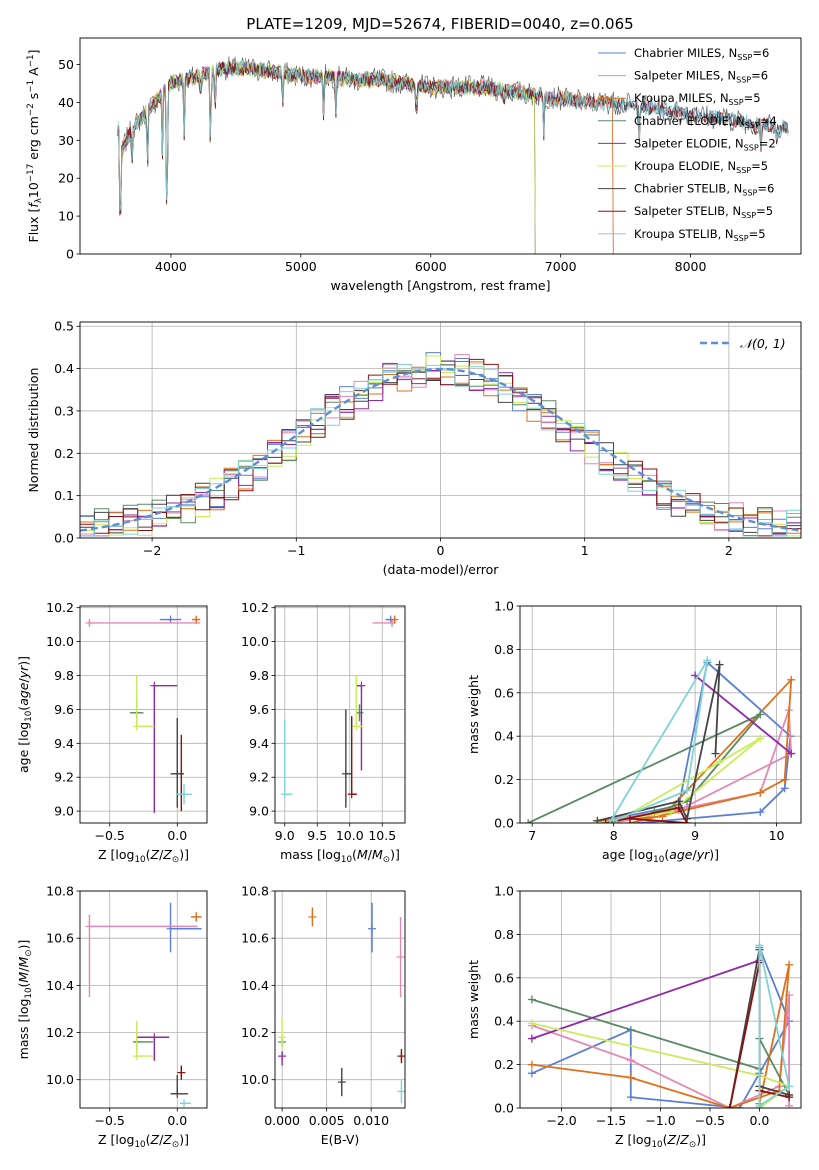 This screenshot has width=819, height=1170. What do you see at coordinates (340, 1139) in the screenshot?
I see `x-axis-label: E(B-V)` at bounding box center [340, 1139].